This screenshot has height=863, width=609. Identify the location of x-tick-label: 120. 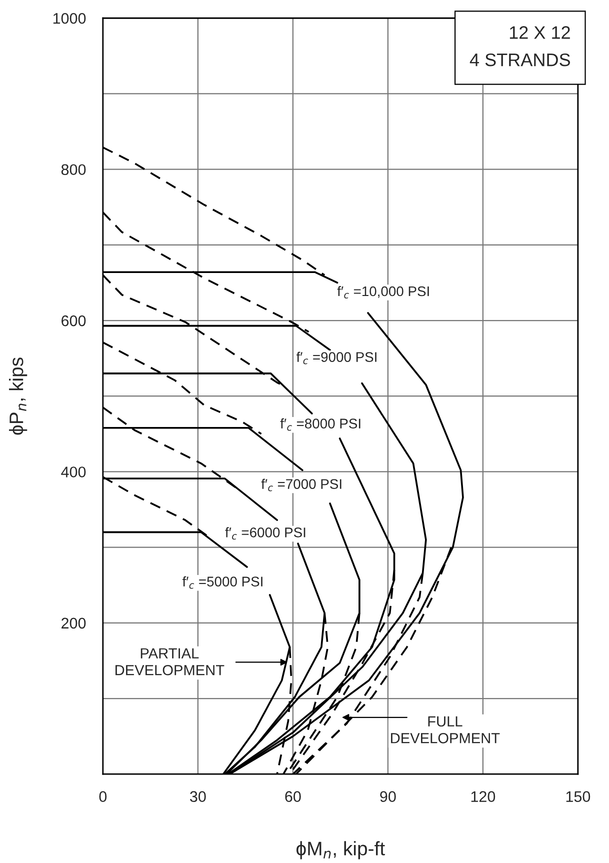
(483, 796).